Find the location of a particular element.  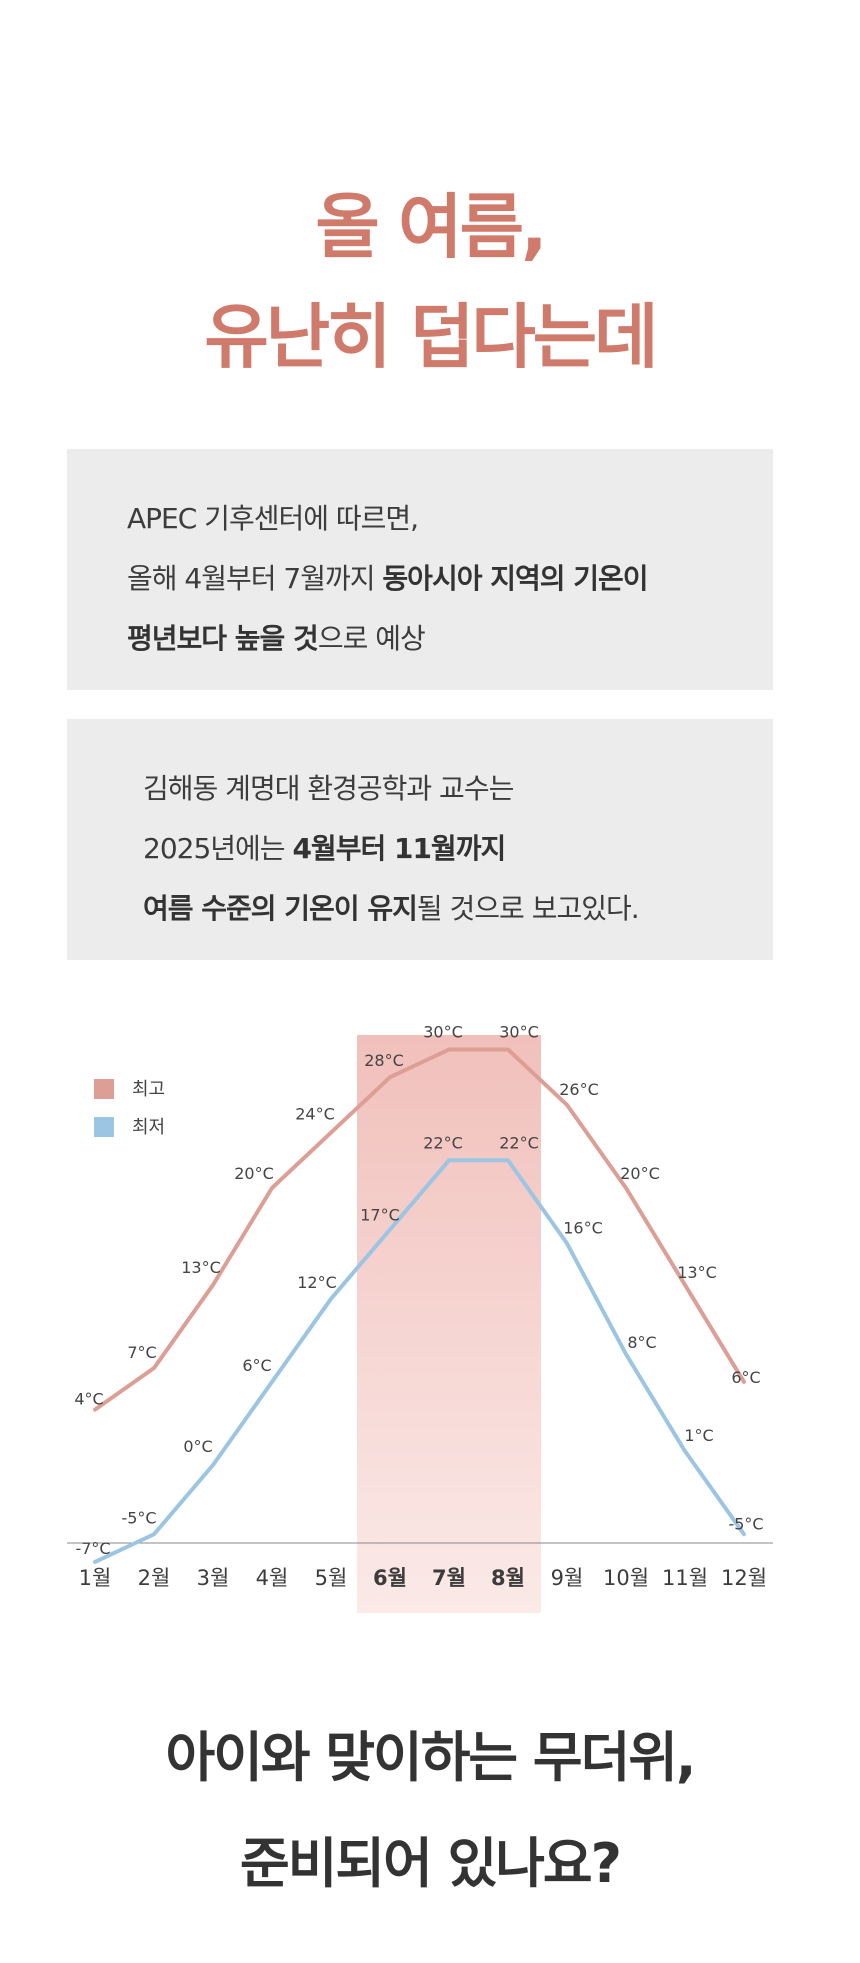

legend-label-min: 최저 is located at coordinates (148, 1127).